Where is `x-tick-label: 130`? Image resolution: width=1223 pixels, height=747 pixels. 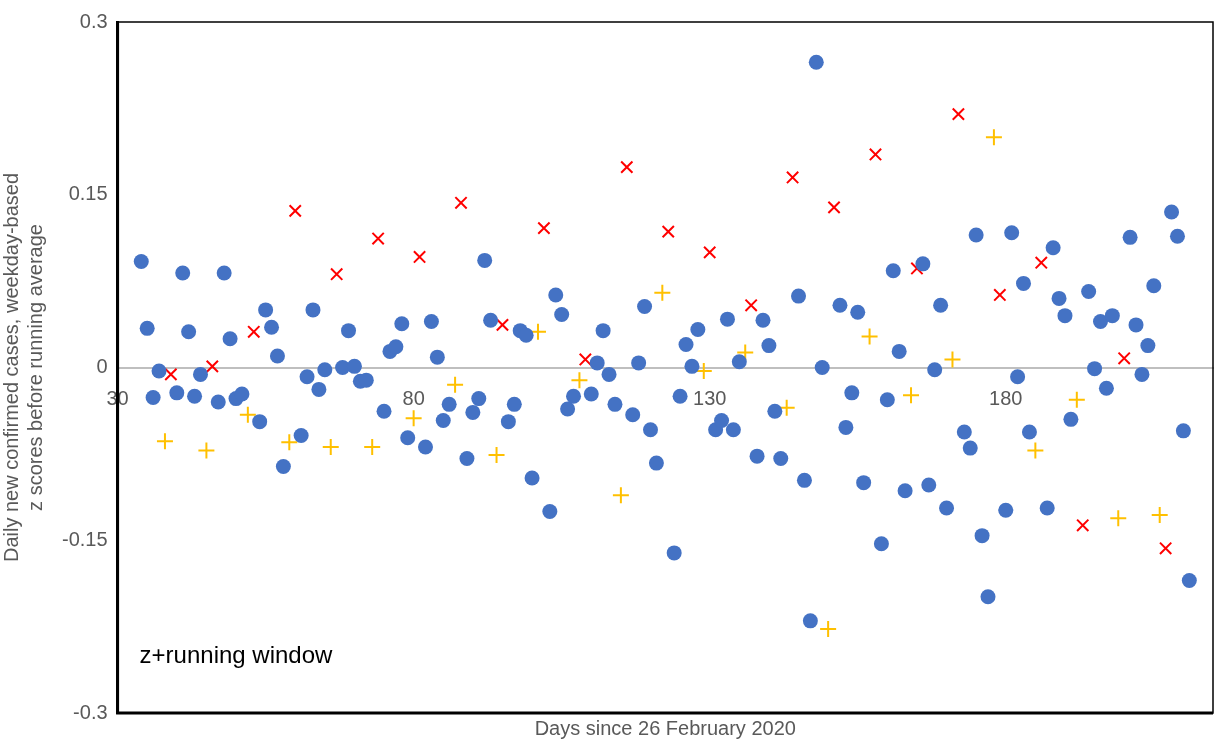 x-tick-label: 130 is located at coordinates (710, 398).